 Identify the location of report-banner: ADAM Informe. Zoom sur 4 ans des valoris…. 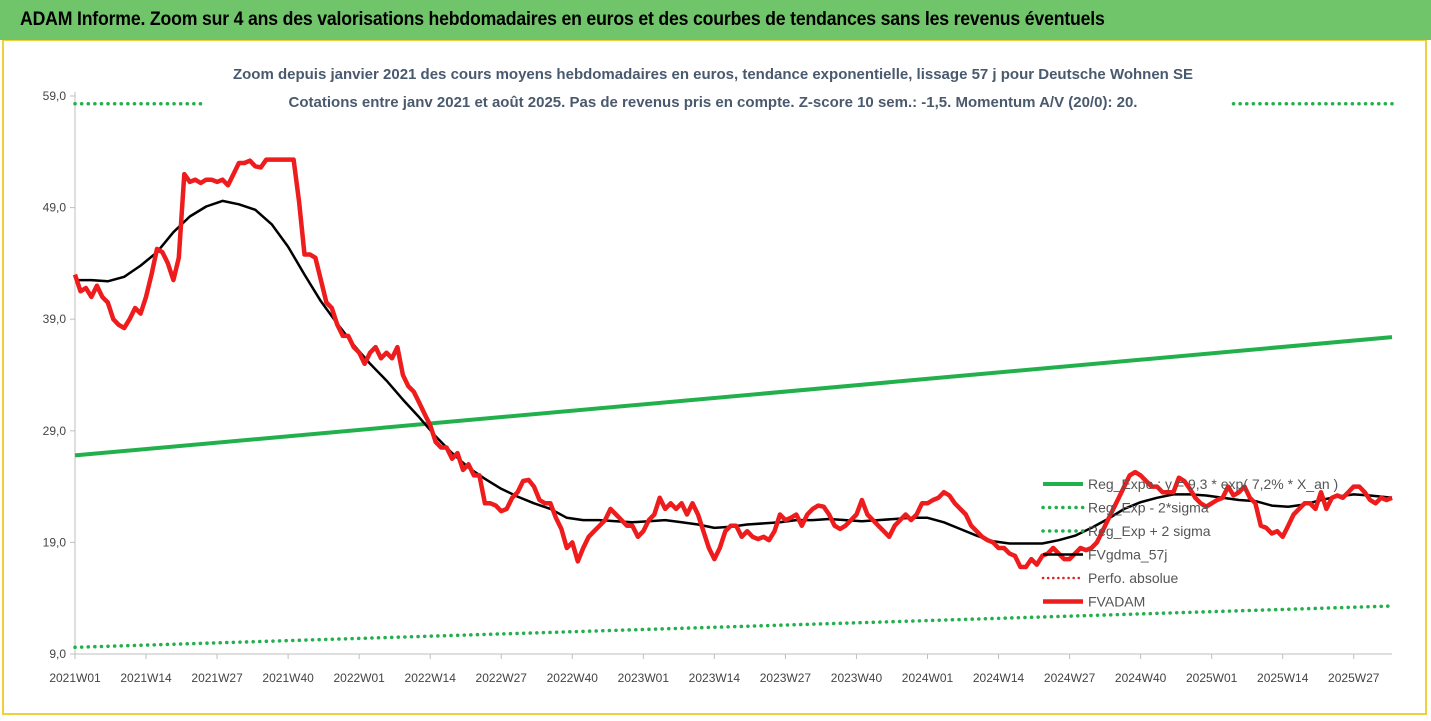
(715, 20).